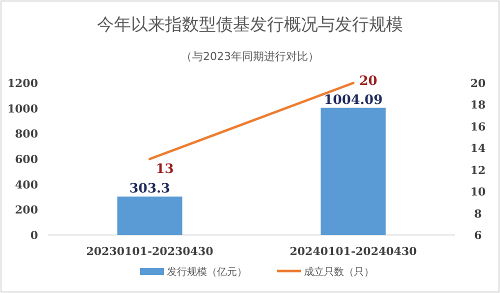 This screenshot has width=500, height=293. Describe the element at coordinates (165, 169) in the screenshot. I see `data-label: 13` at that location.